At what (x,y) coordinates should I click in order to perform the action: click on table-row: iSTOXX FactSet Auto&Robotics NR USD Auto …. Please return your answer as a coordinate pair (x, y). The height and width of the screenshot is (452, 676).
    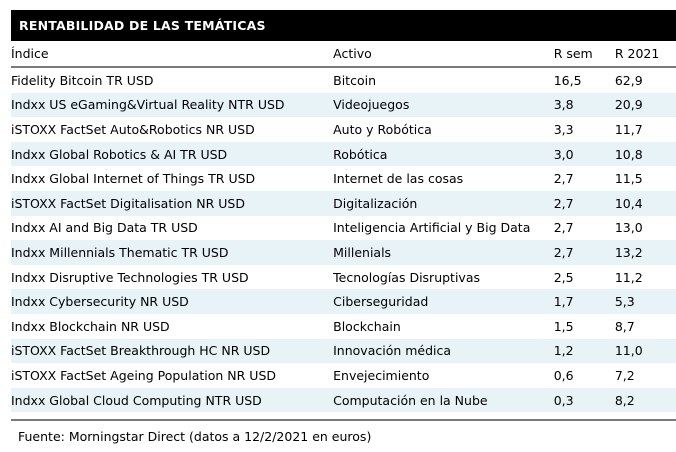
    Looking at the image, I should click on (343, 129).